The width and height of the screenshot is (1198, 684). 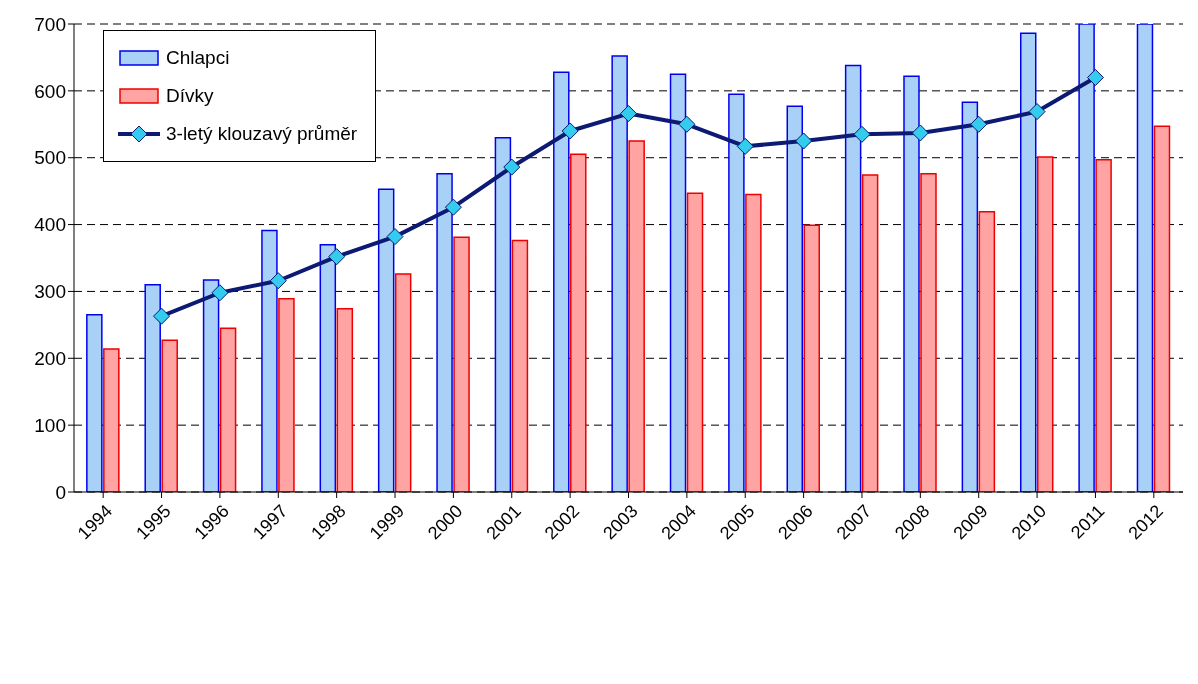 I want to click on legend-label: Chlapci, so click(x=198, y=58).